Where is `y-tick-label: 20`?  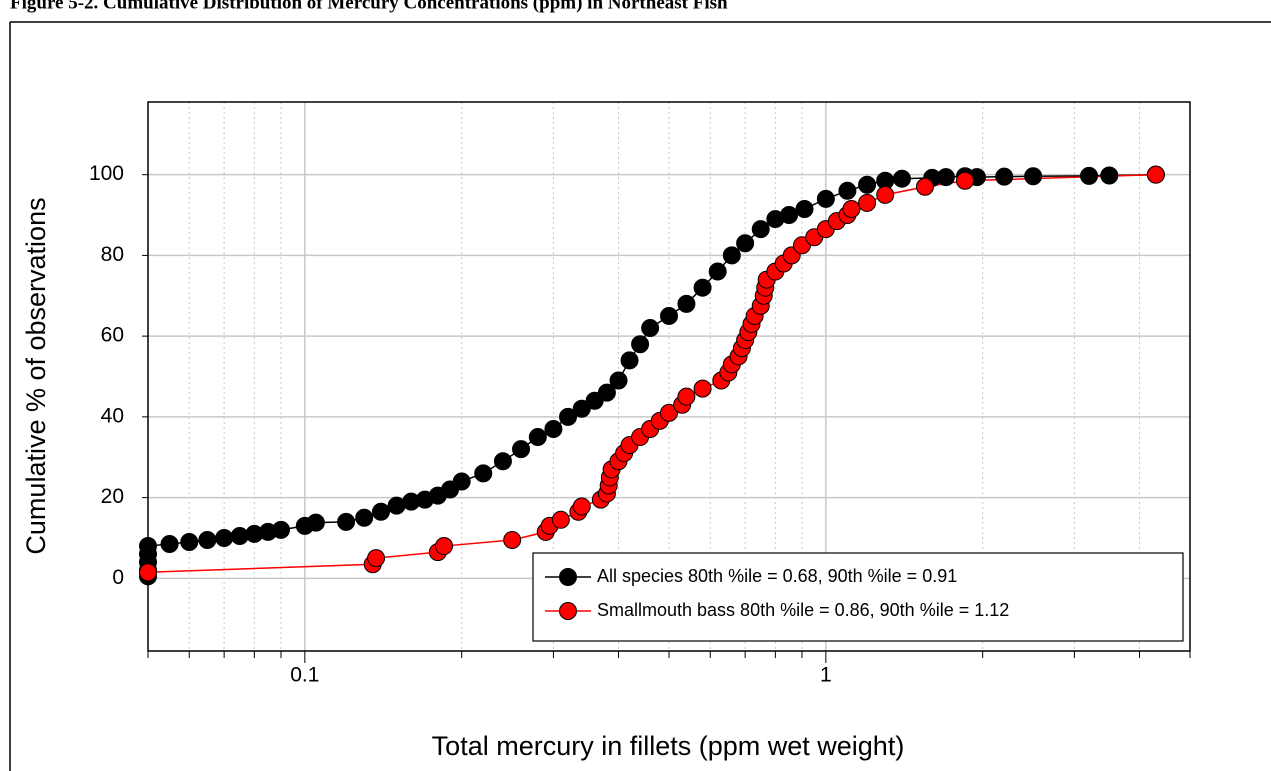 y-tick-label: 20 is located at coordinates (112, 496).